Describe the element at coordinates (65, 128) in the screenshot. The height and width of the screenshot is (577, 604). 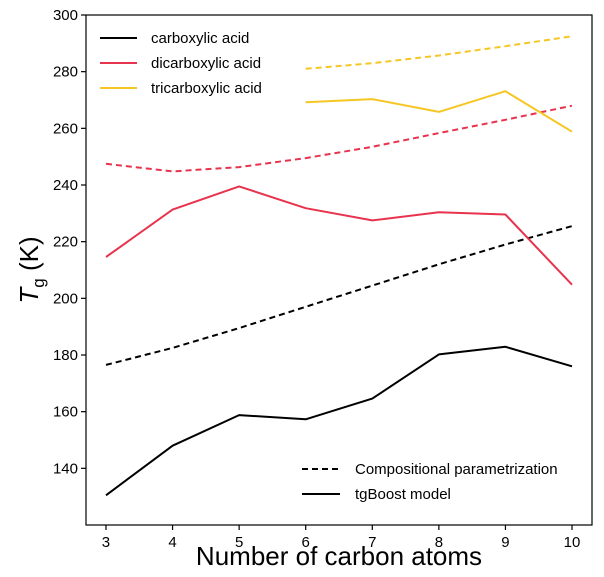
I see `y-tick-label: 260` at that location.